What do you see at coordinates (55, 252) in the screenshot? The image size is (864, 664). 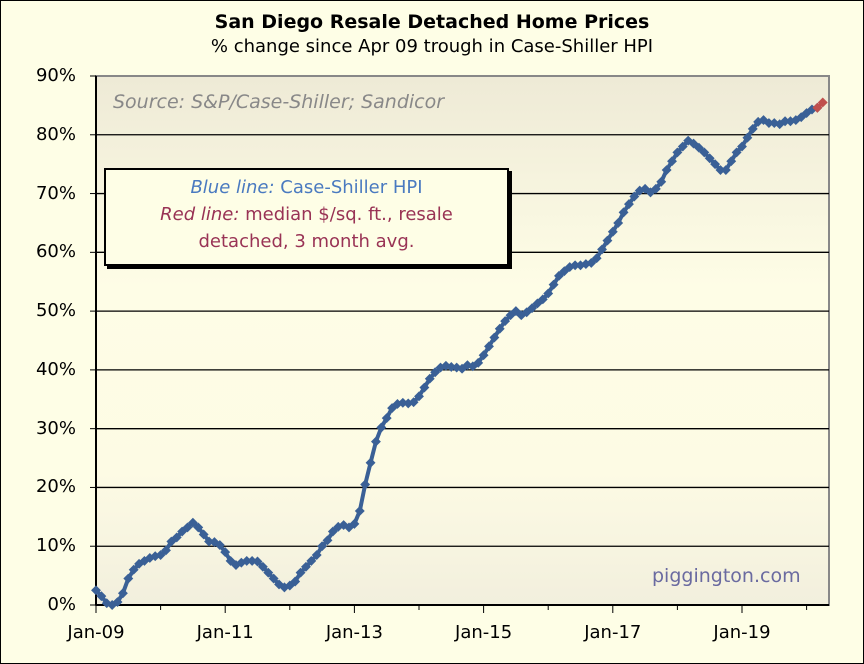 I see `y-tick-label: 60%` at bounding box center [55, 252].